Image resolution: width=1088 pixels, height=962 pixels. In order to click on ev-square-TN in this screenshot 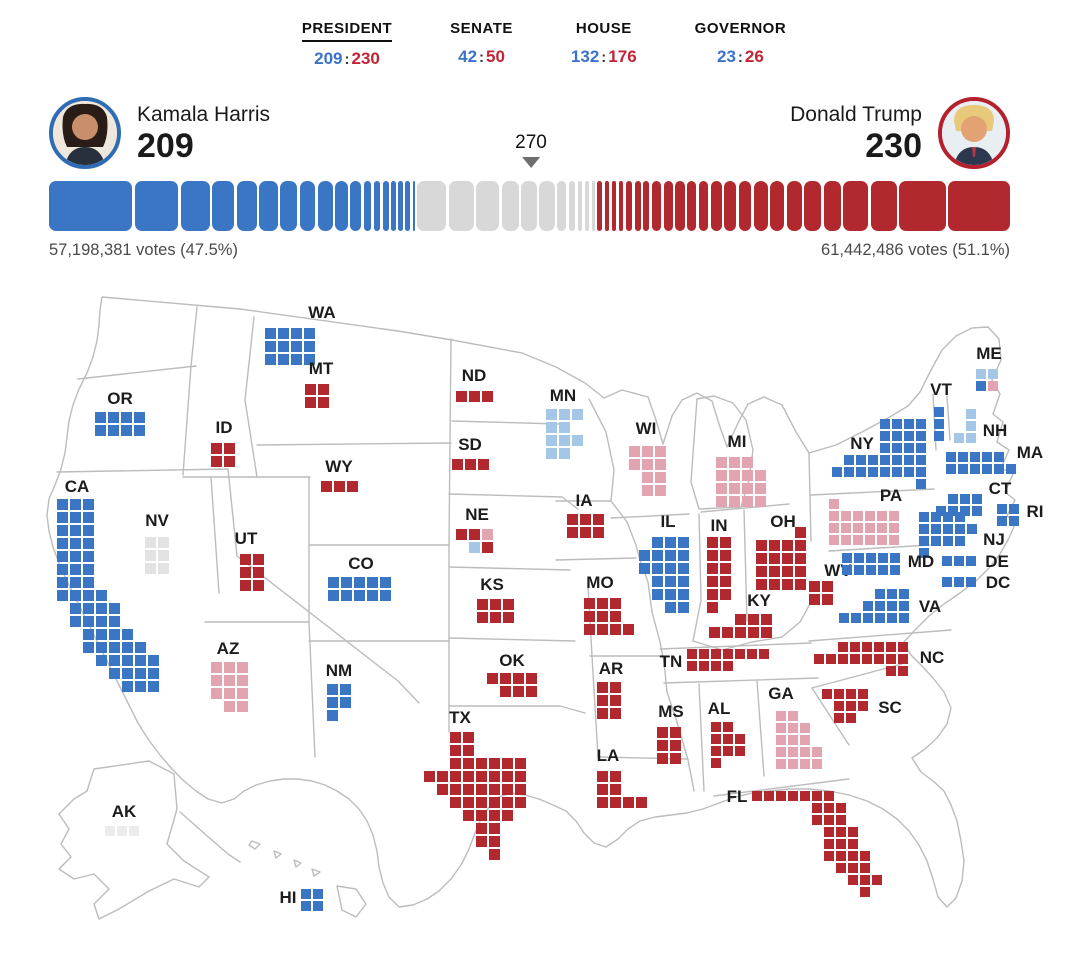, I will do `click(752, 654)`.